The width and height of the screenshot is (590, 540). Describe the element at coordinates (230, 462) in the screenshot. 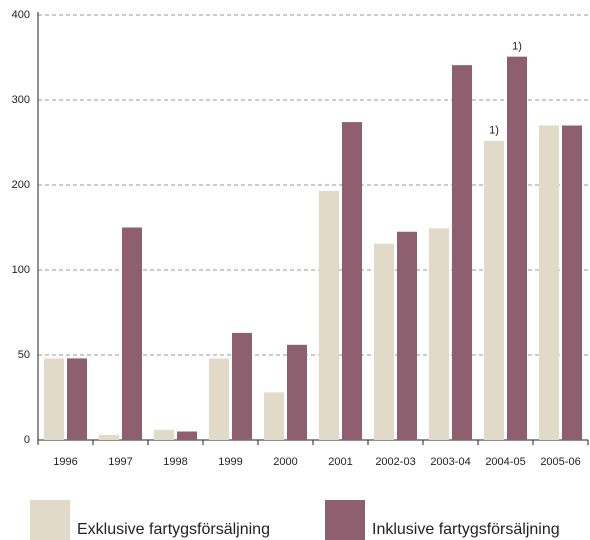

I see `x-tick-label: 1999` at that location.